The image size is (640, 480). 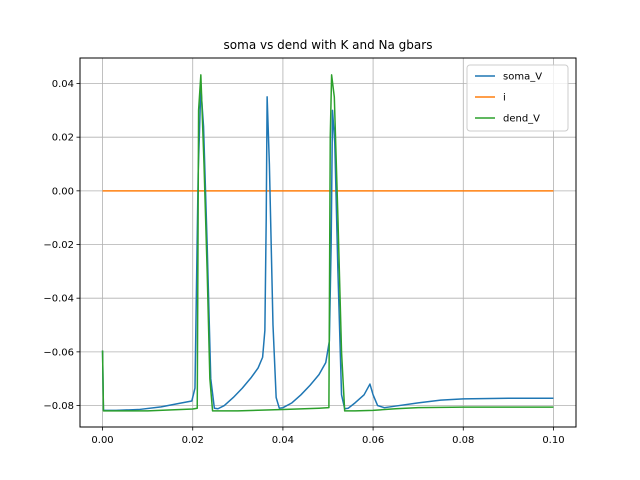 I want to click on y-tick-label: 0.00, so click(x=63, y=191).